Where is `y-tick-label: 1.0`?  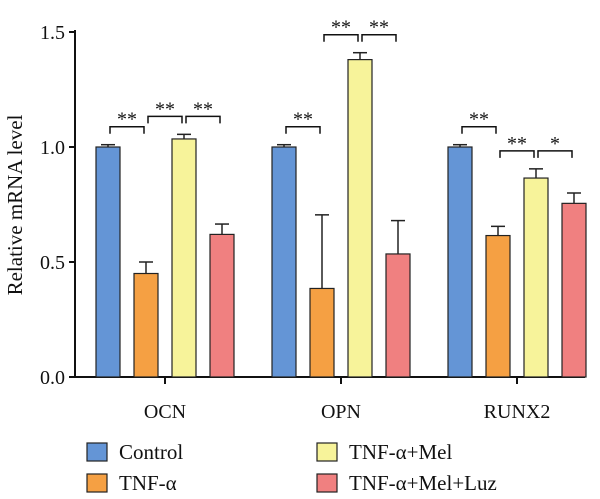
y-tick-label: 1.0 is located at coordinates (52, 148).